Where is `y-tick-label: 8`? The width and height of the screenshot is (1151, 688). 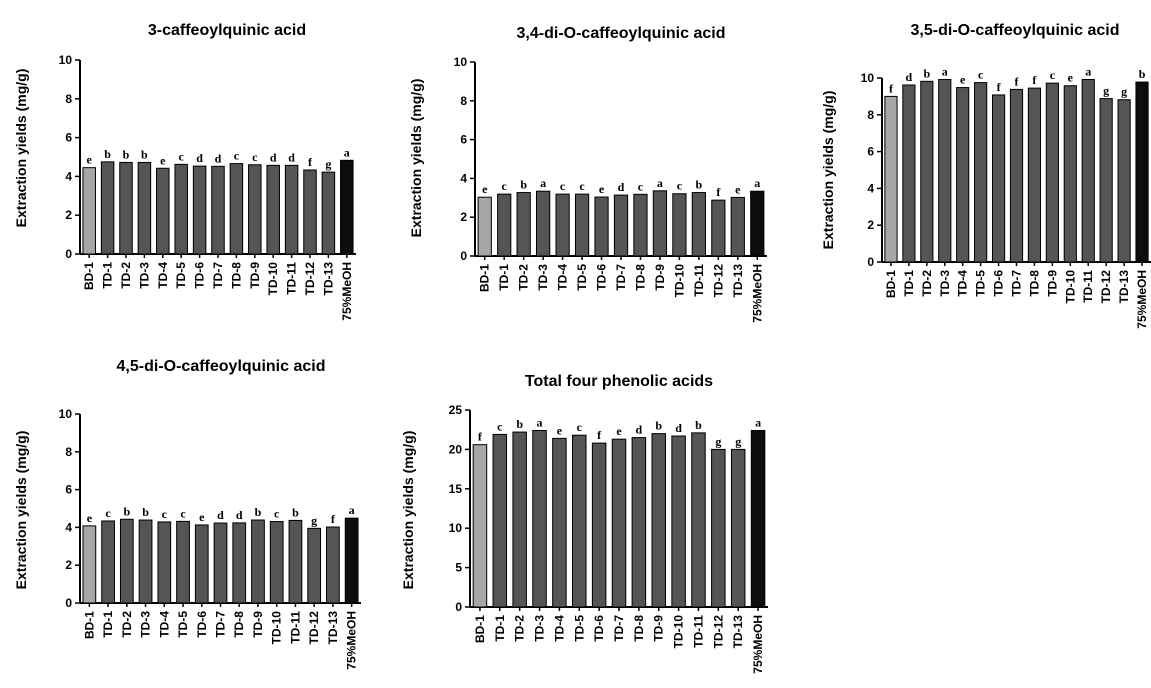 y-tick-label: 8 is located at coordinates (68, 452).